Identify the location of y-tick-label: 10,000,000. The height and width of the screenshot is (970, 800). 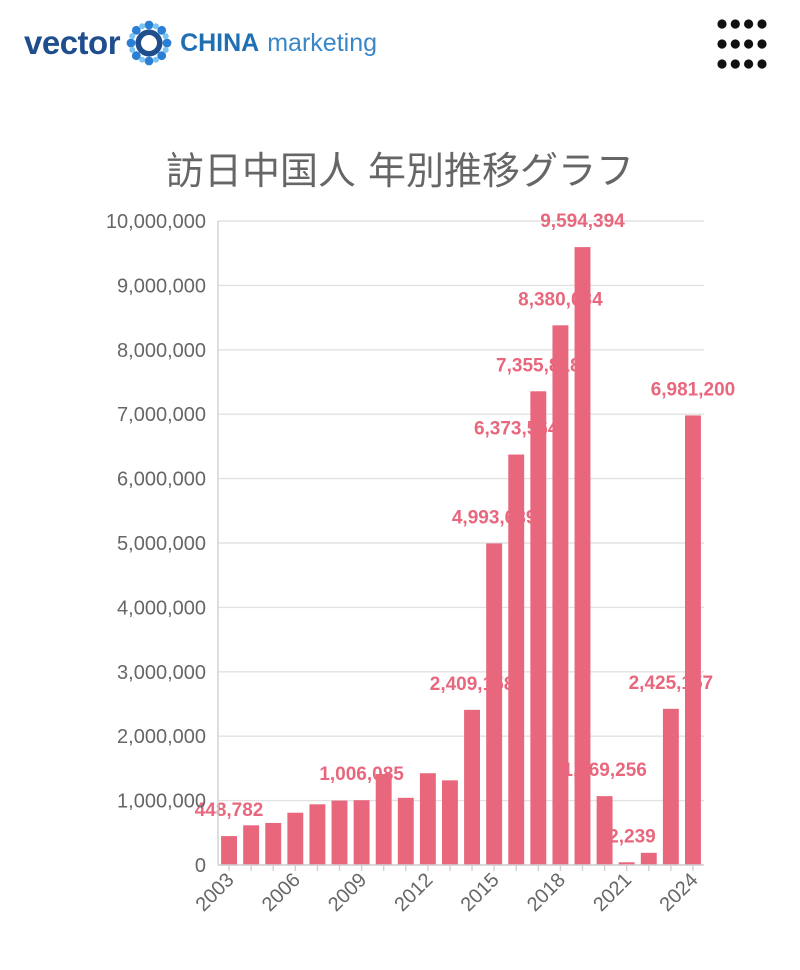
(156, 222).